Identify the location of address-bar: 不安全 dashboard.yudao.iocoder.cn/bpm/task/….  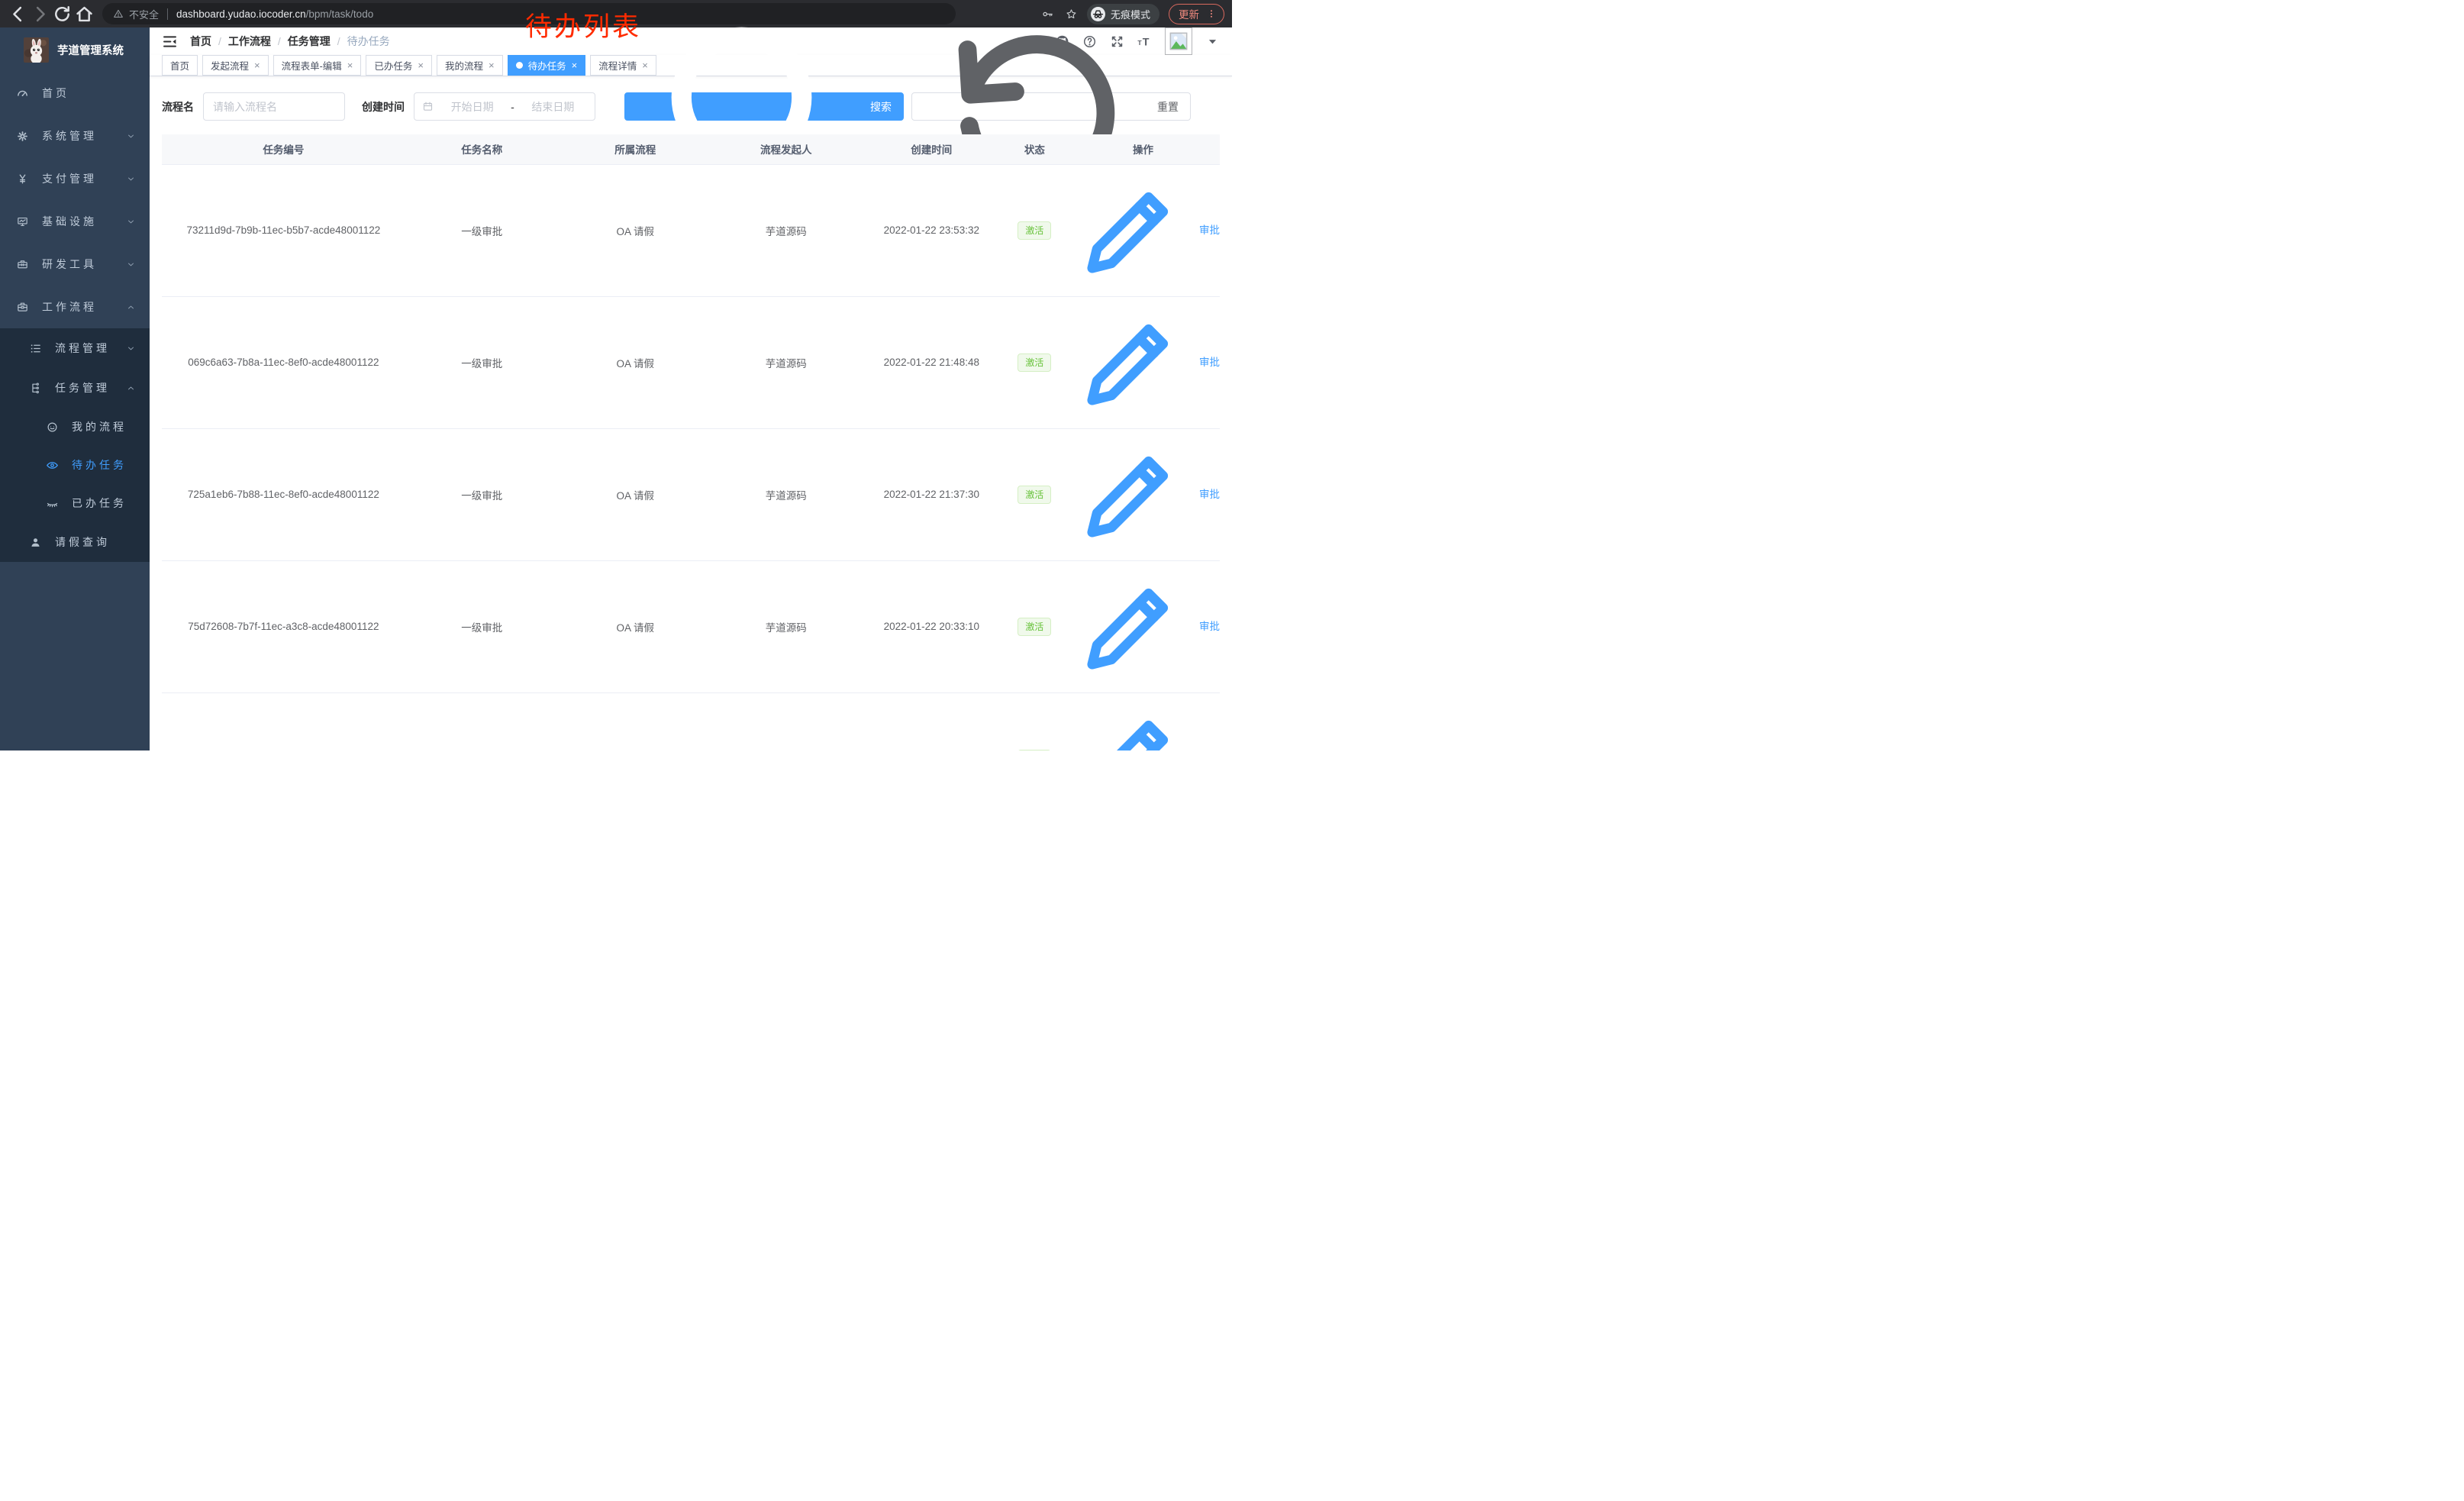
(529, 14).